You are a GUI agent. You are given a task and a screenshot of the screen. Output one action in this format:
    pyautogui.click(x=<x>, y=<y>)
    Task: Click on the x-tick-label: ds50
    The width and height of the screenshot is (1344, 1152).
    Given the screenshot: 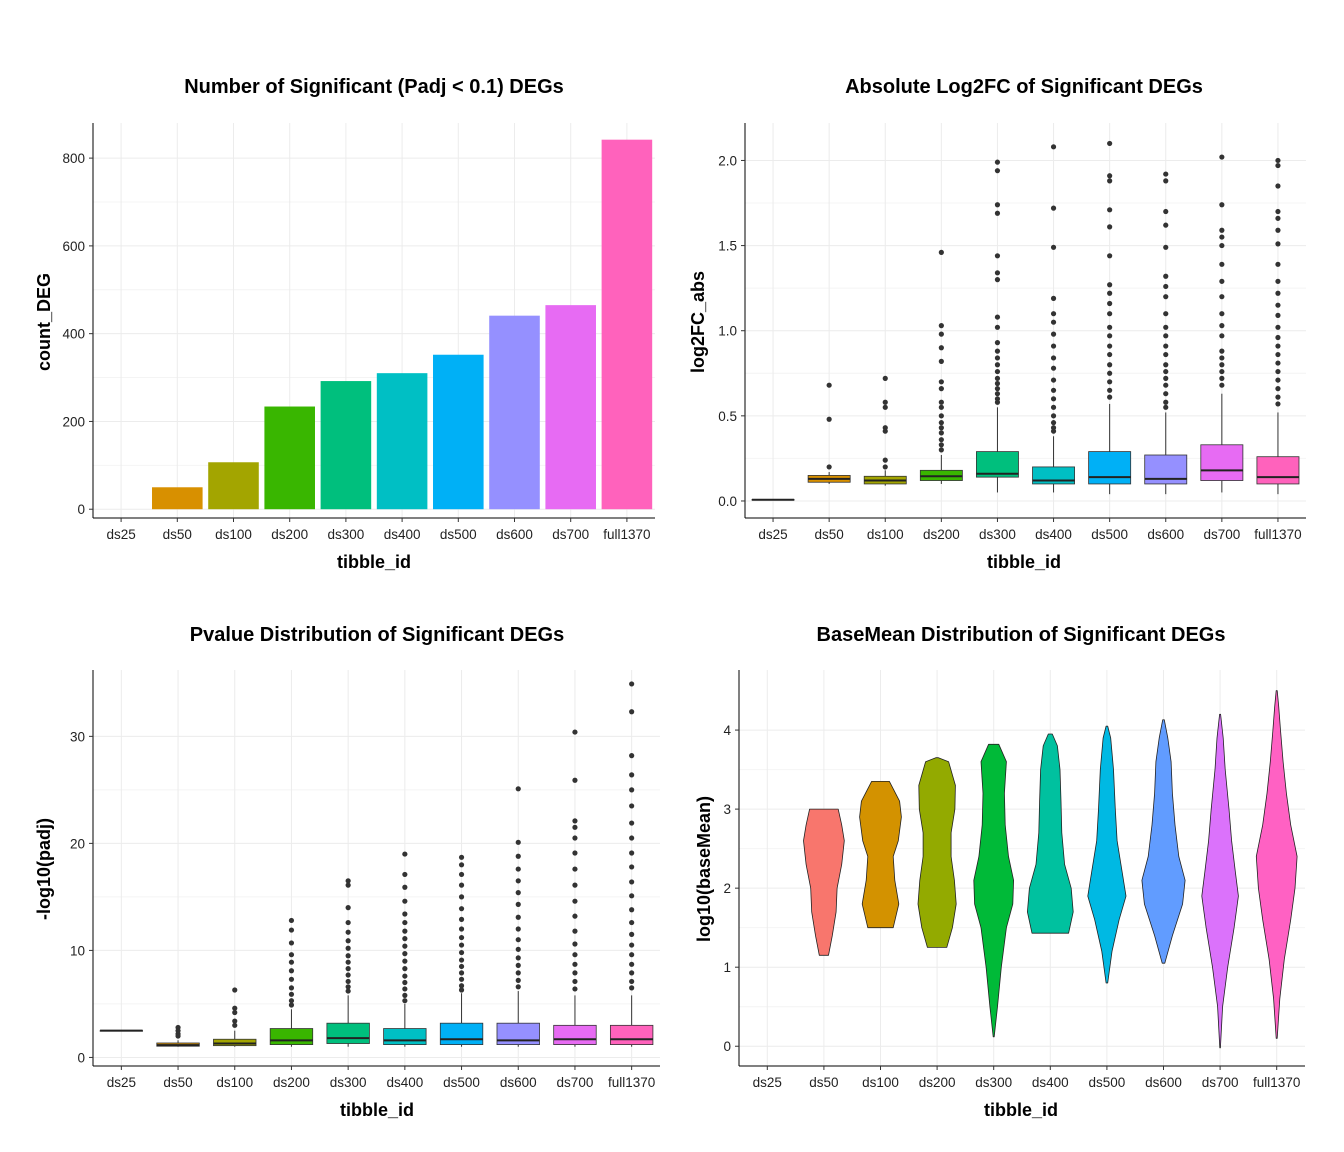 What is the action you would take?
    pyautogui.click(x=829, y=534)
    